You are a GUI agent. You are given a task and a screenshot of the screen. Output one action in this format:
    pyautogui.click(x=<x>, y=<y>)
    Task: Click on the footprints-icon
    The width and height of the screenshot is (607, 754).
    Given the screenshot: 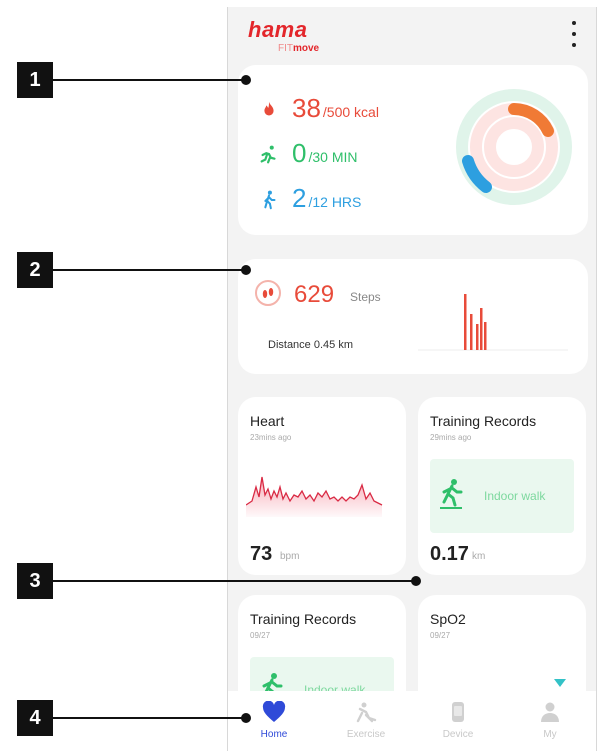 What is the action you would take?
    pyautogui.click(x=268, y=293)
    